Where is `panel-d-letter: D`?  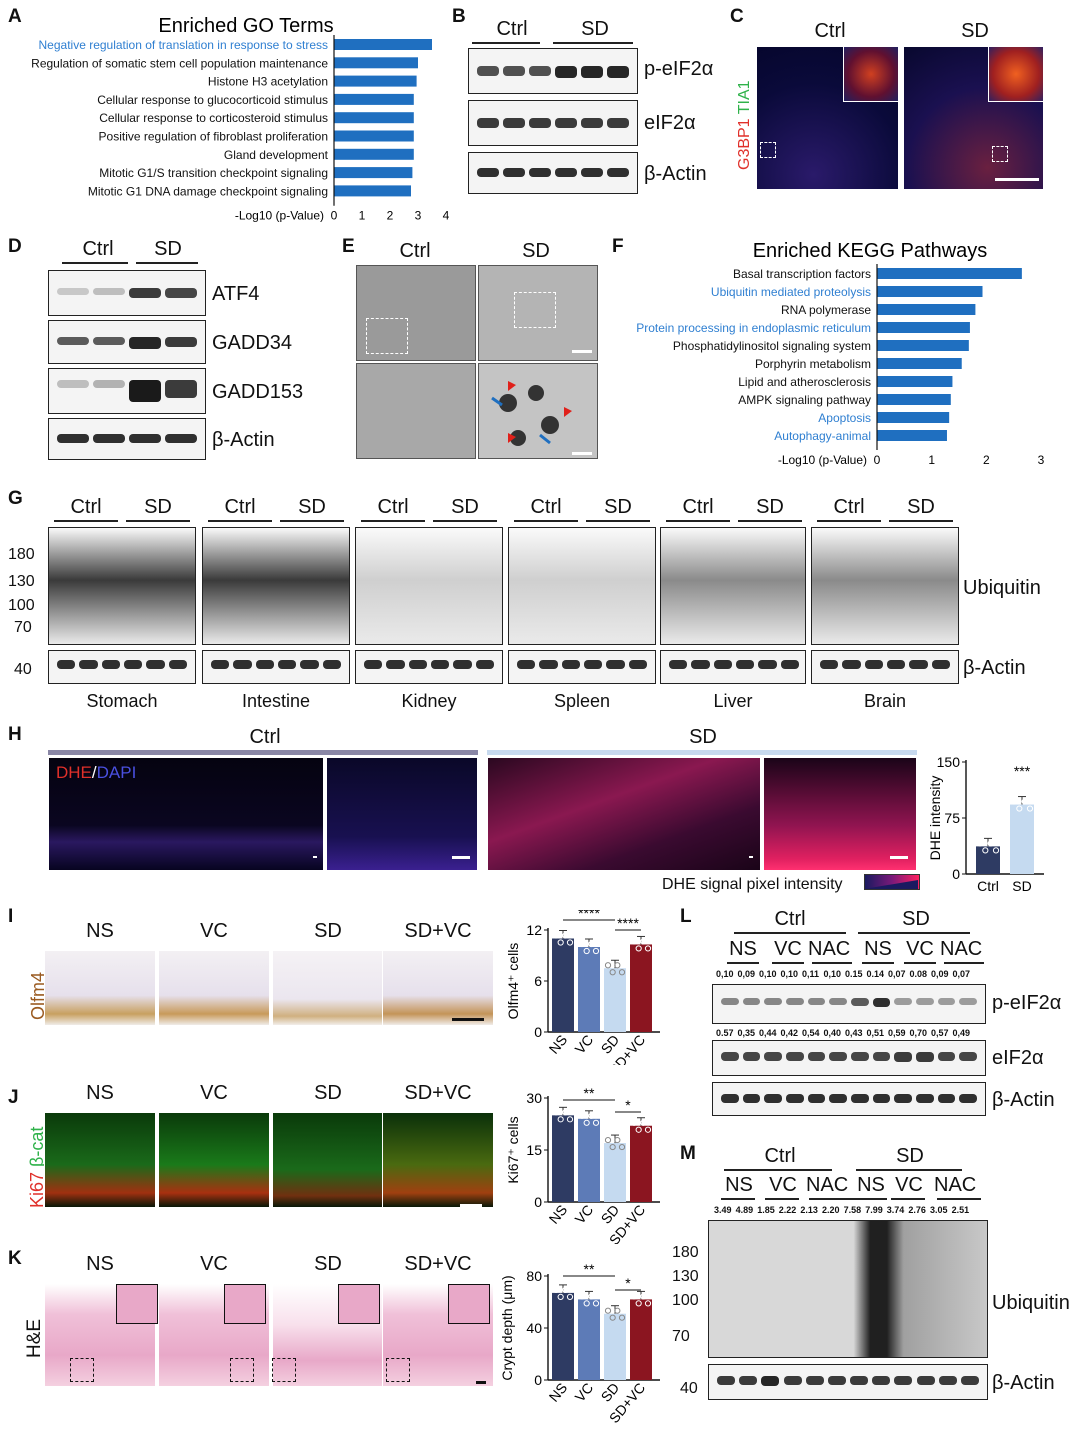
panel-d-letter: D is located at coordinates (15, 246).